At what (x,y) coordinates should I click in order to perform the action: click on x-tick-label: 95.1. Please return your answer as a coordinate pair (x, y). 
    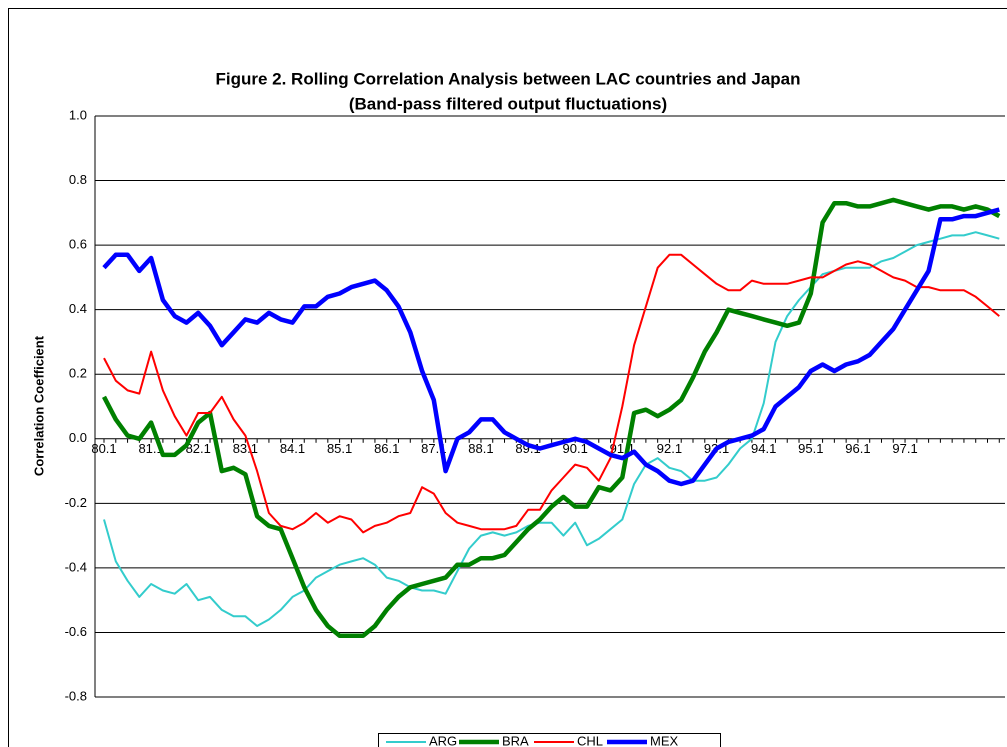
    Looking at the image, I should click on (810, 448).